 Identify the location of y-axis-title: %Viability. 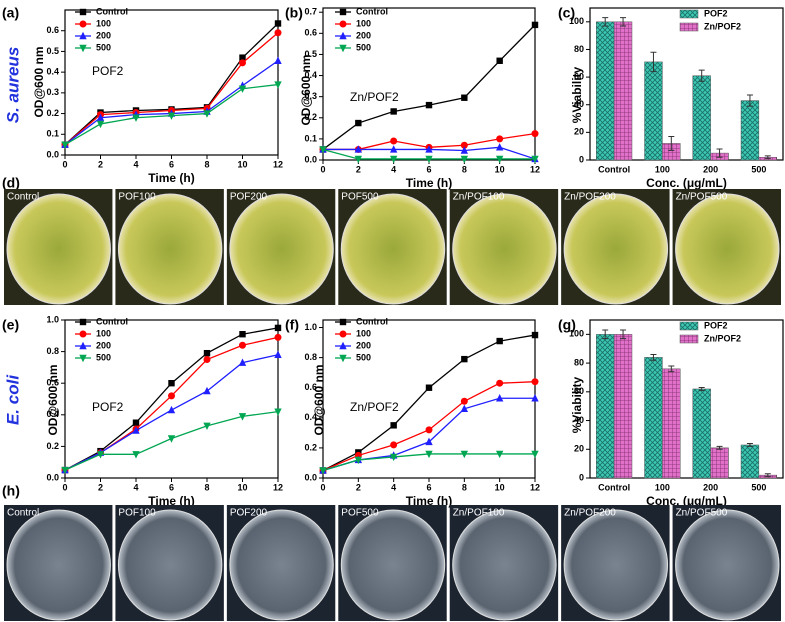
(577, 404).